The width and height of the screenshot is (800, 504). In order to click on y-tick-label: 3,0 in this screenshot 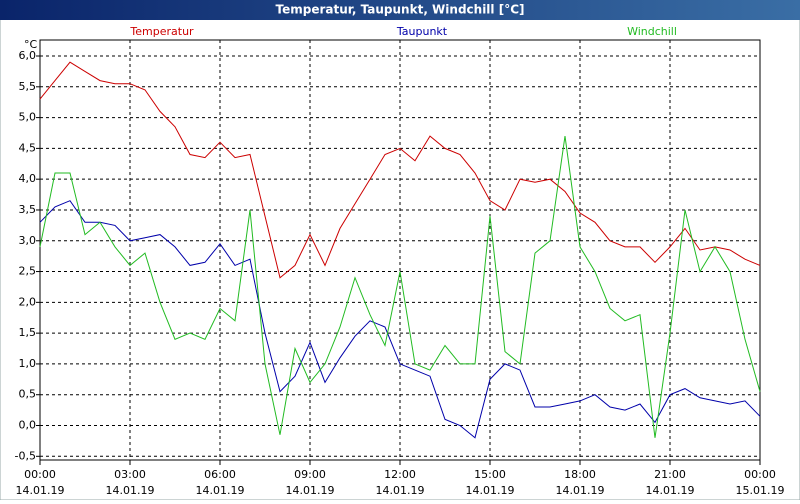, I will do `click(28, 240)`.